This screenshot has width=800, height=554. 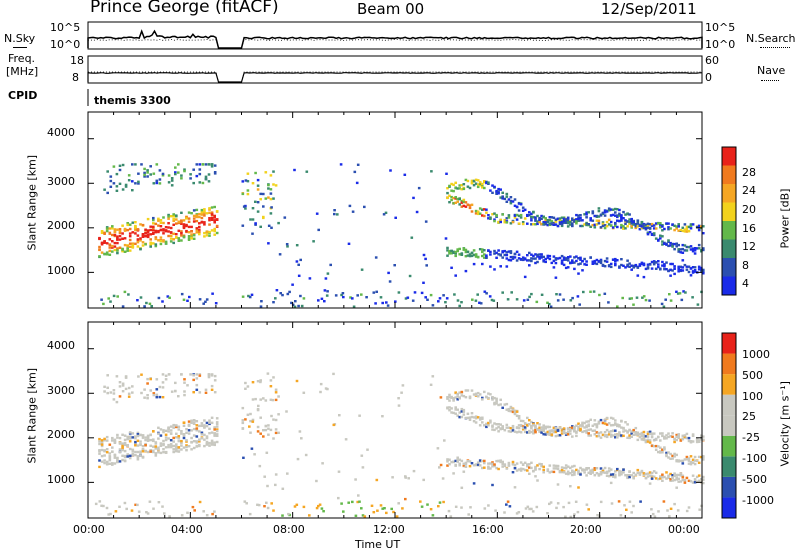 I want to click on freq-strip-frame, so click(x=395, y=69).